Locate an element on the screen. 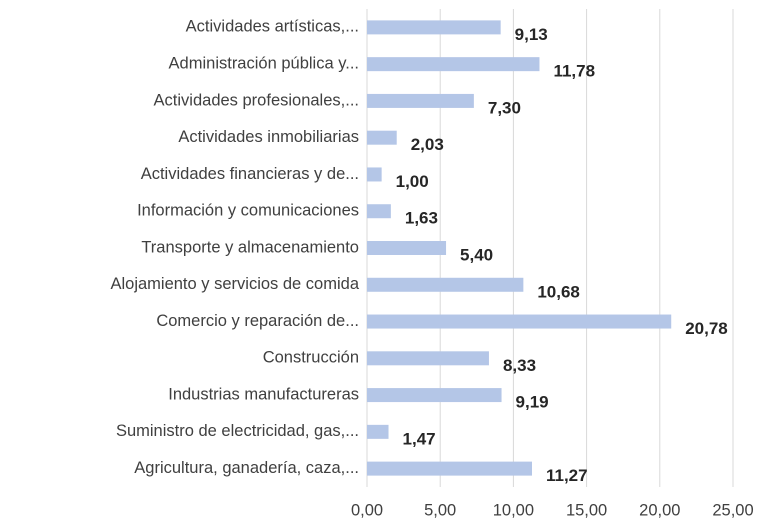 The image size is (762, 529). y-tick-label: Industrias manufactureras is located at coordinates (263, 394).